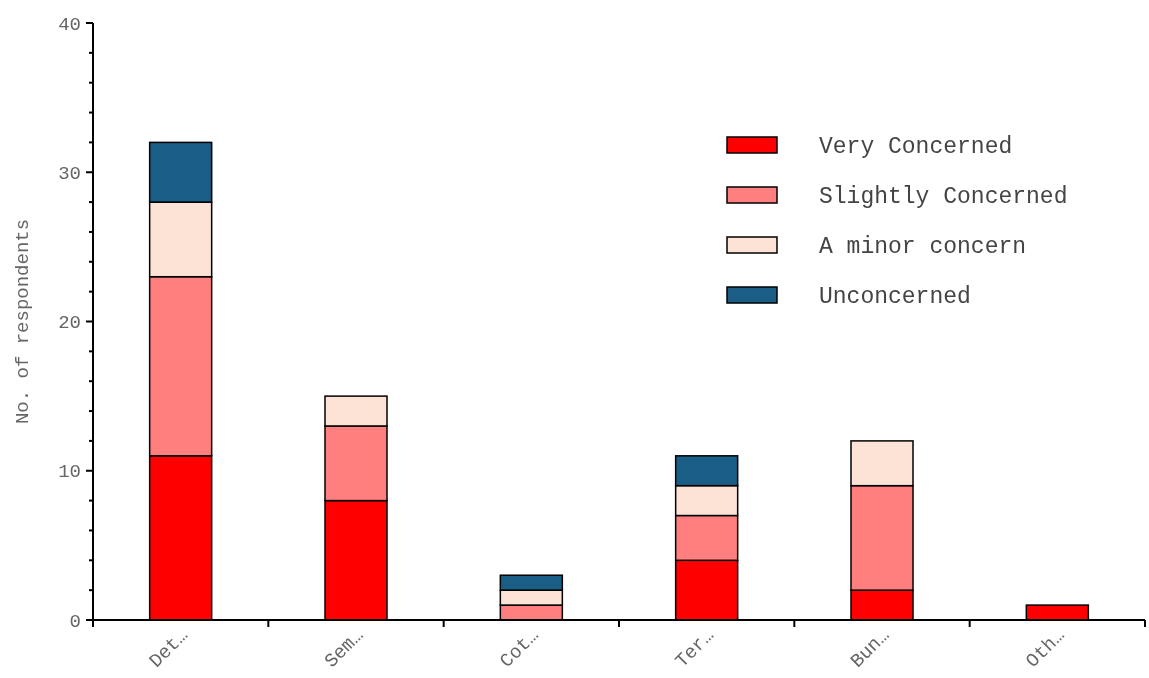 The image size is (1149, 678). Describe the element at coordinates (23, 321) in the screenshot. I see `y-axis-title: No. of respondents` at that location.